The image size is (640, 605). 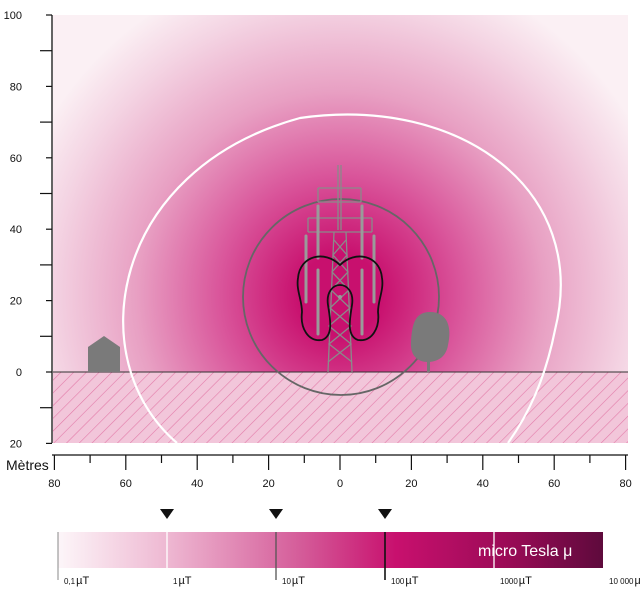 What do you see at coordinates (104, 354) in the screenshot?
I see `house-icon` at bounding box center [104, 354].